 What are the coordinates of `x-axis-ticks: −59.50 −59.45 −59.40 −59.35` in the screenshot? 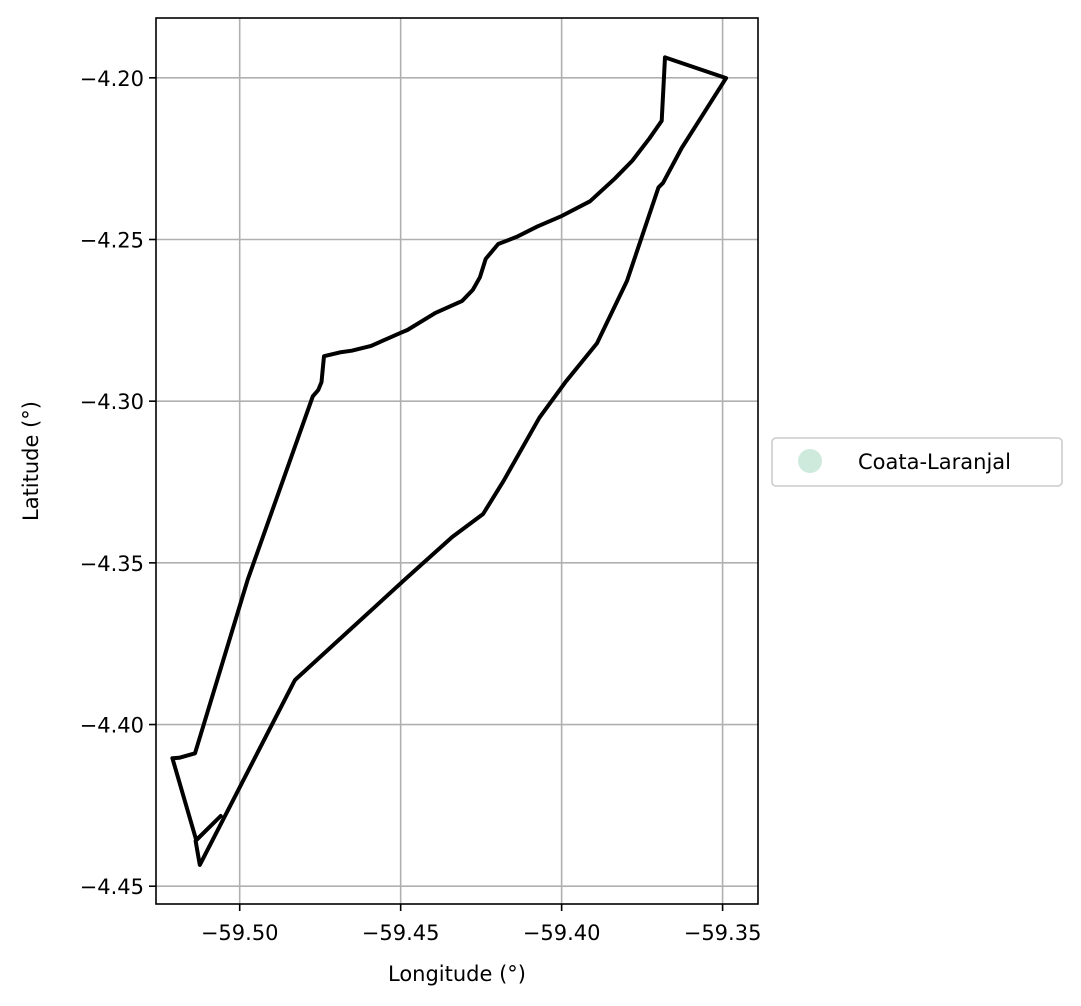 It's located at (481, 924).